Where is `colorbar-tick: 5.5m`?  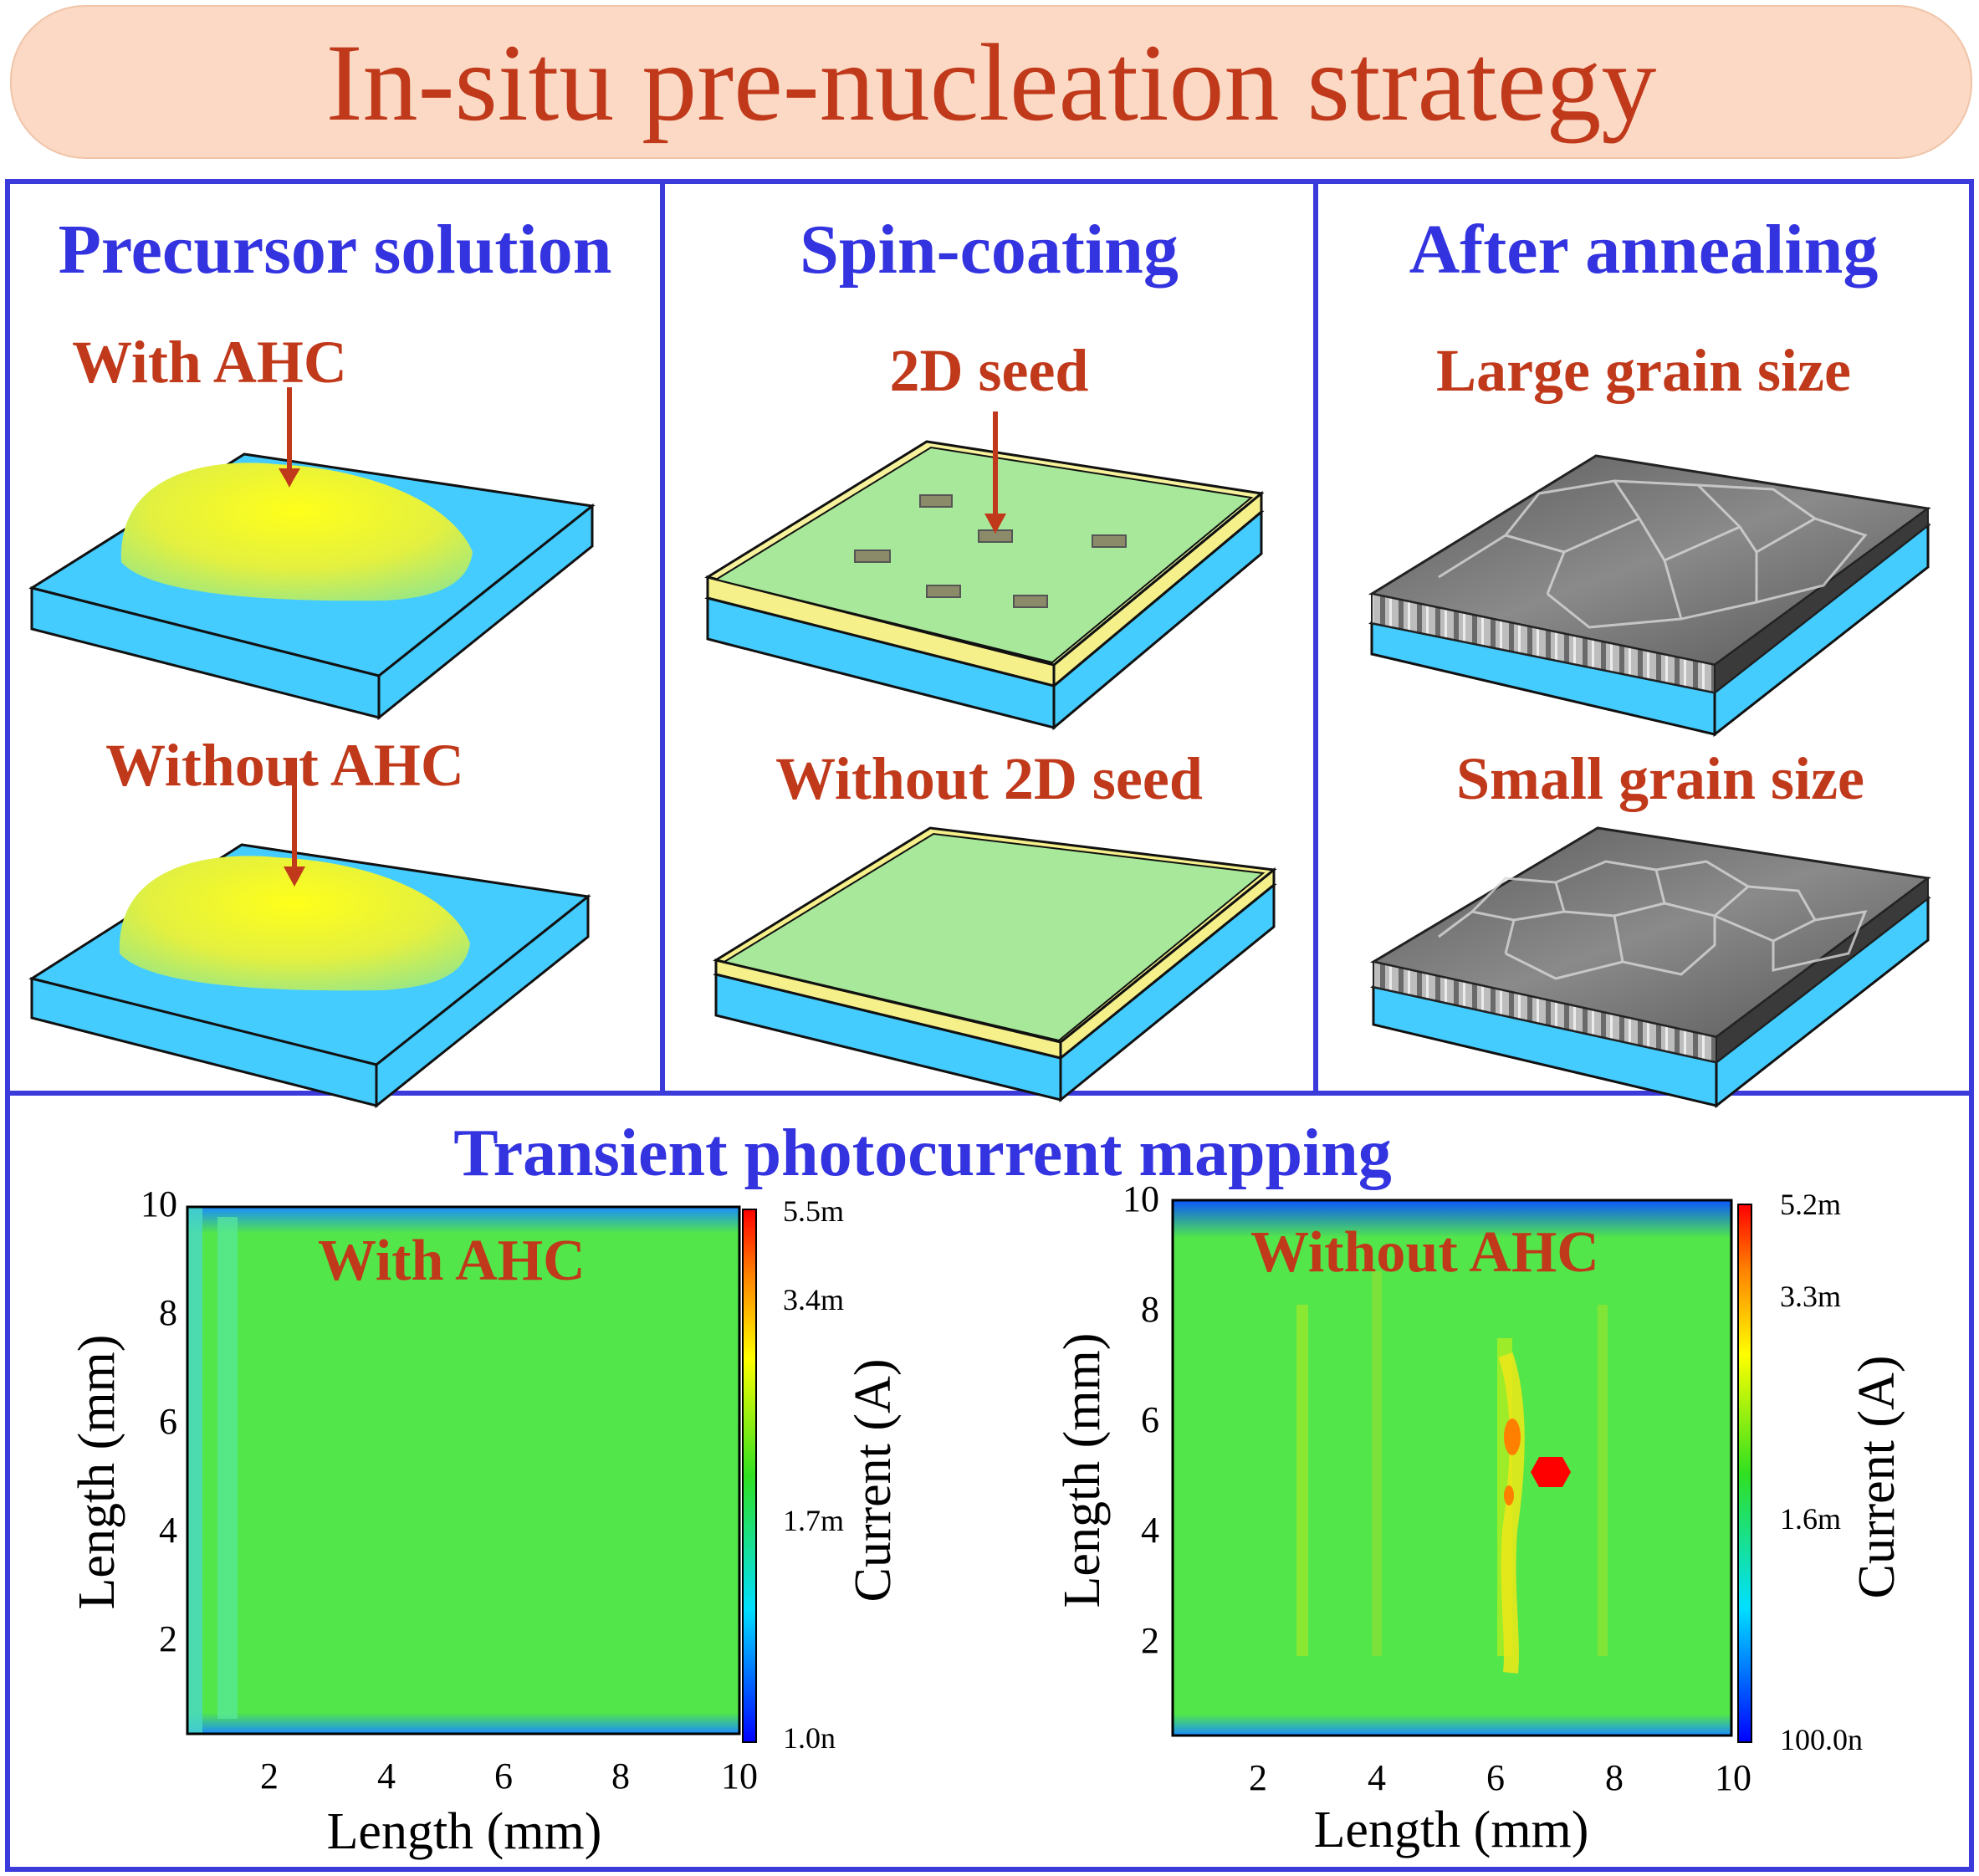
colorbar-tick: 5.5m is located at coordinates (813, 1211).